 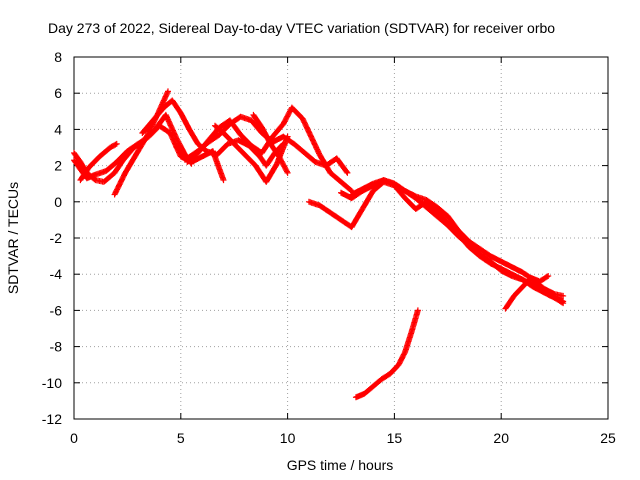 What do you see at coordinates (52, 383) in the screenshot?
I see `y-tick-label: -10` at bounding box center [52, 383].